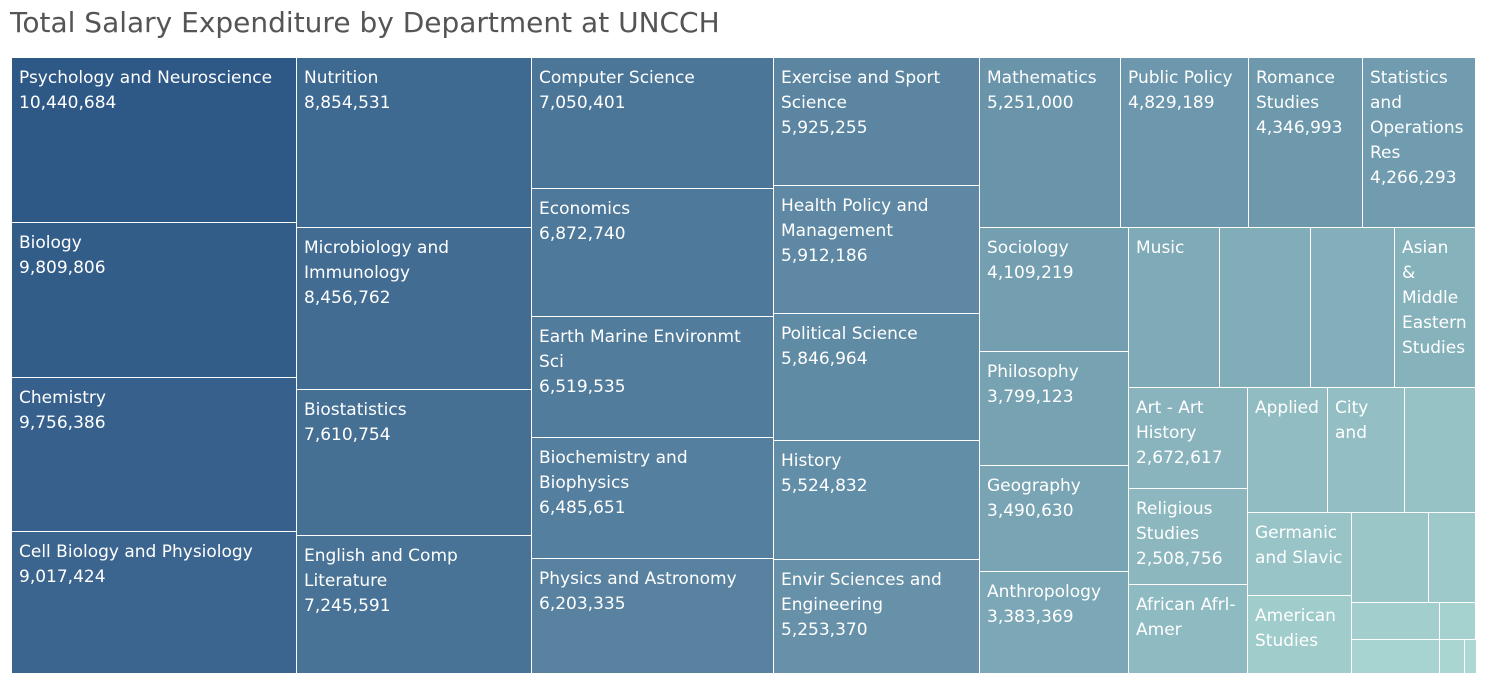 The image size is (1487, 680). What do you see at coordinates (1030, 617) in the screenshot?
I see `tile-value: 3,383,369` at bounding box center [1030, 617].